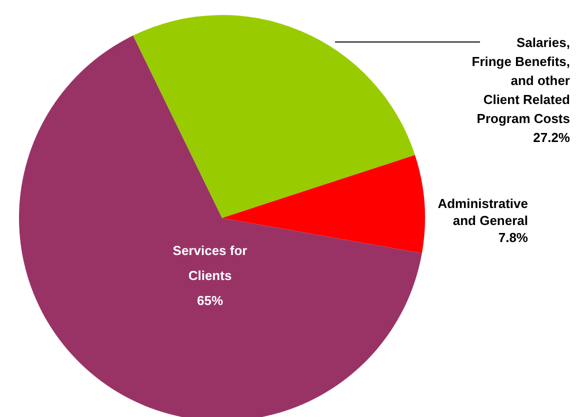  I want to click on data-label: 7.8%, so click(513, 237).